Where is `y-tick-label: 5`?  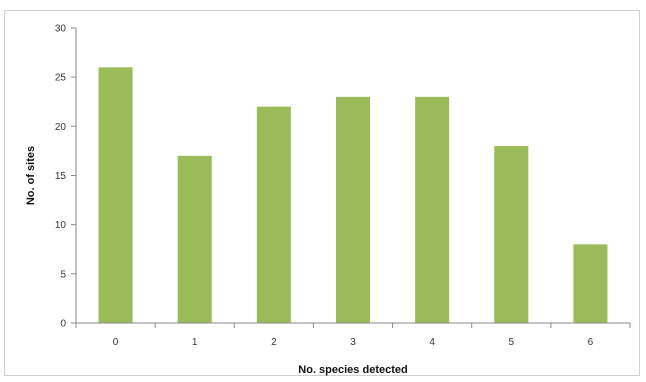
y-tick-label: 5 is located at coordinates (63, 274).